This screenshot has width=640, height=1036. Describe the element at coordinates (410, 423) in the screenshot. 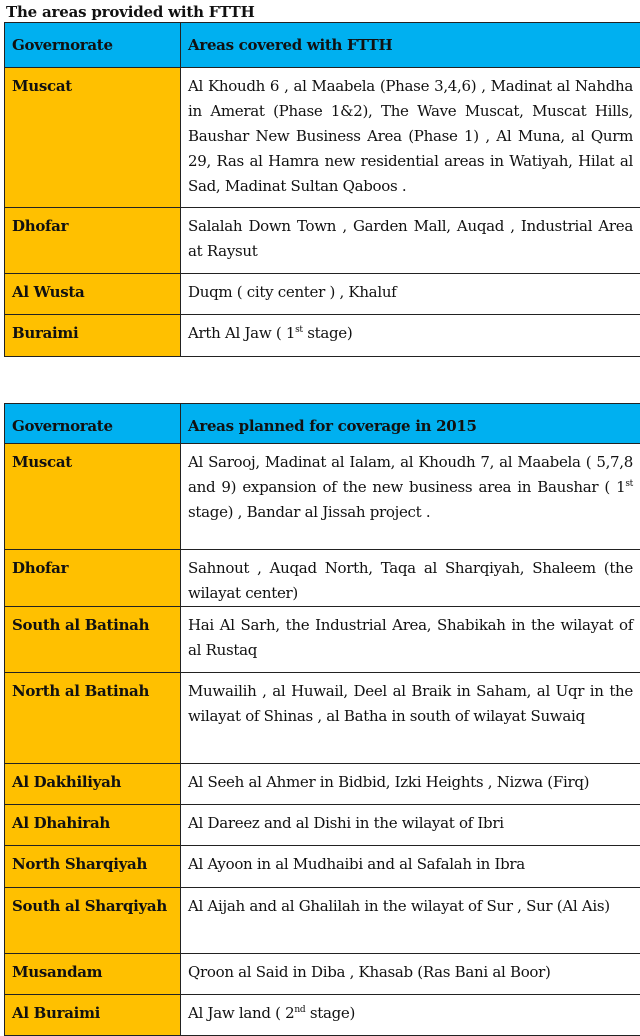

I see `header-areas: Areas planned for coverage in 2015` at that location.